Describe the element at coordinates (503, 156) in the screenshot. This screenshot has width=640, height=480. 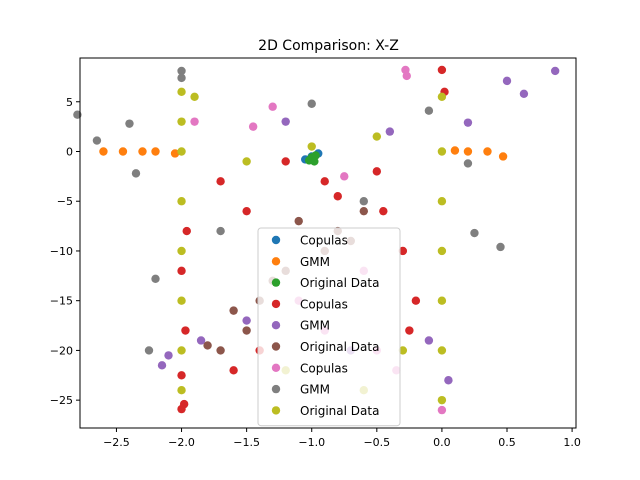
I see `data-point-s1-p7` at that location.